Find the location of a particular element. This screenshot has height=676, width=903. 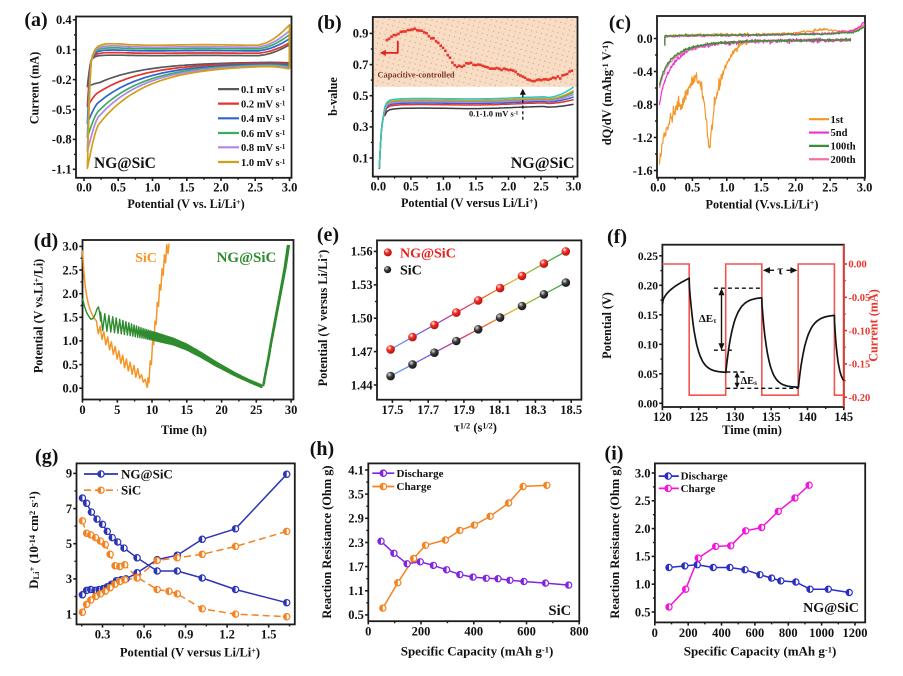

svg-text: 400 is located at coordinates (473, 632).